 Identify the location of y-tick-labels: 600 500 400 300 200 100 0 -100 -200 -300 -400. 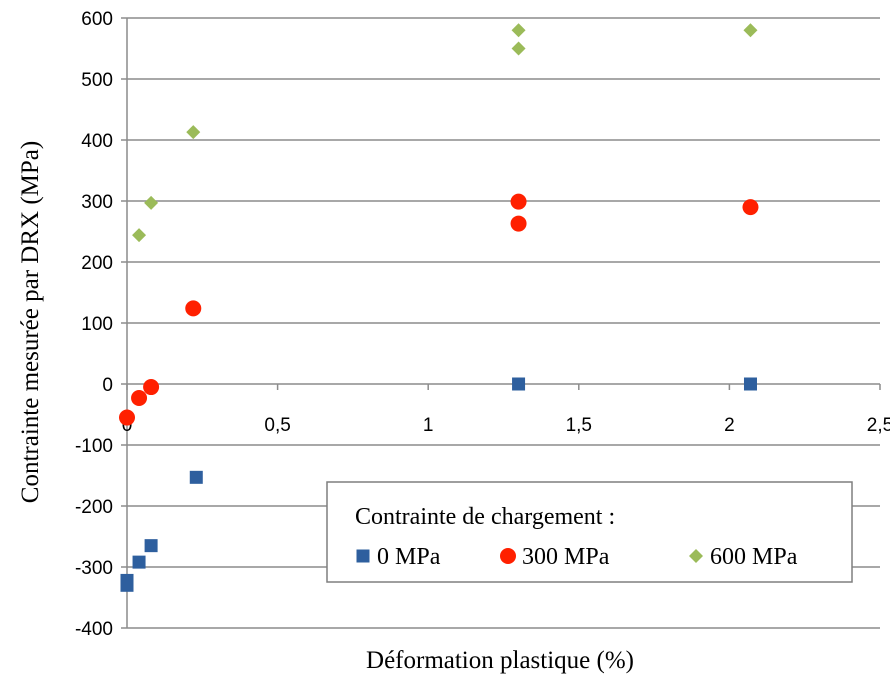
(94, 324).